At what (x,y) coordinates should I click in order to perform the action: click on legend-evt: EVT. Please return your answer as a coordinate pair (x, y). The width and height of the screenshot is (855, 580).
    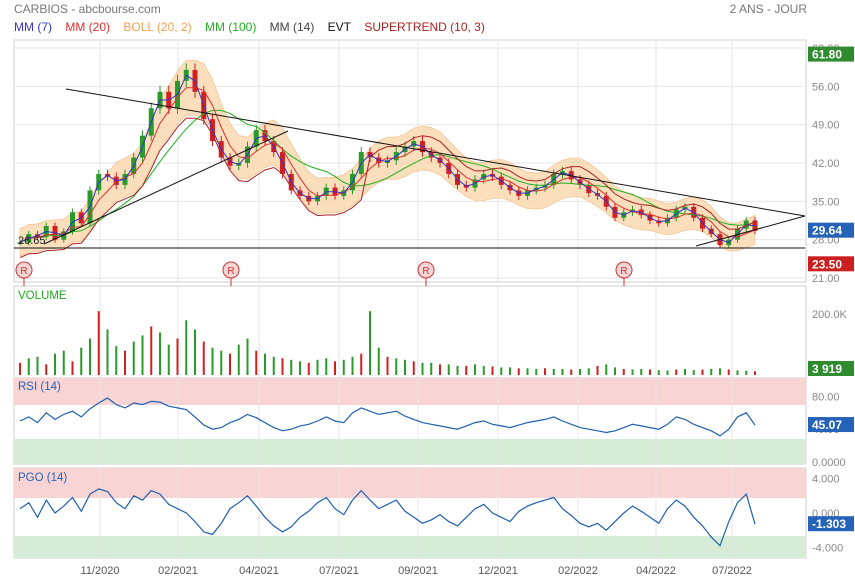
    Looking at the image, I should click on (339, 27).